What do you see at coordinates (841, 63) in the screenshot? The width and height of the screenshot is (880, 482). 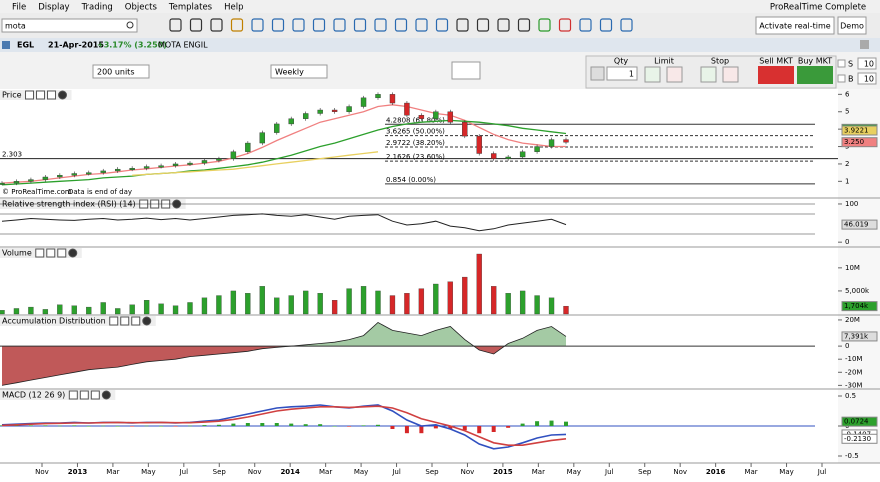 I see `s-checkbox` at bounding box center [841, 63].